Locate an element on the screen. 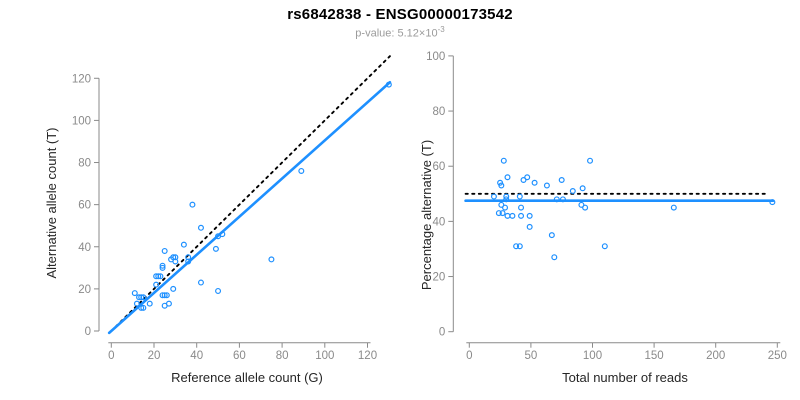  x-tick-label: 80 is located at coordinates (282, 356).